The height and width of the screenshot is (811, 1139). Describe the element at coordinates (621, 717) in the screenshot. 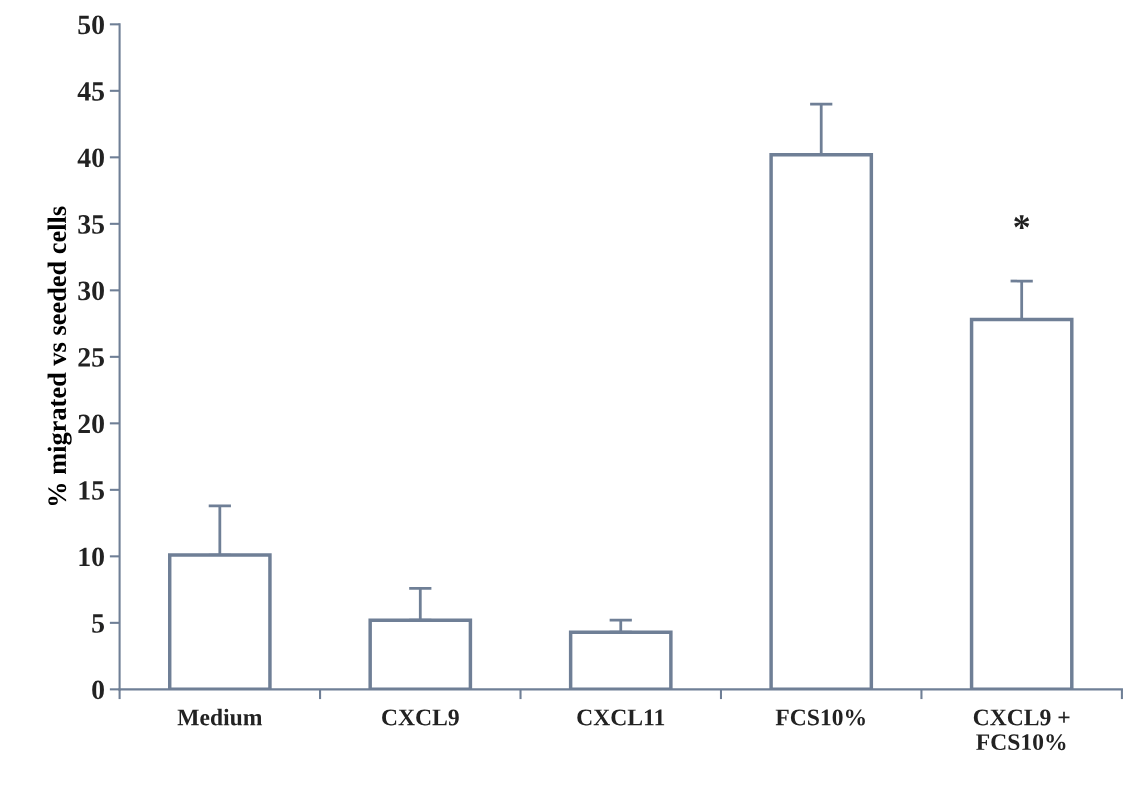

I see `x-tick-label: CXCL11` at that location.